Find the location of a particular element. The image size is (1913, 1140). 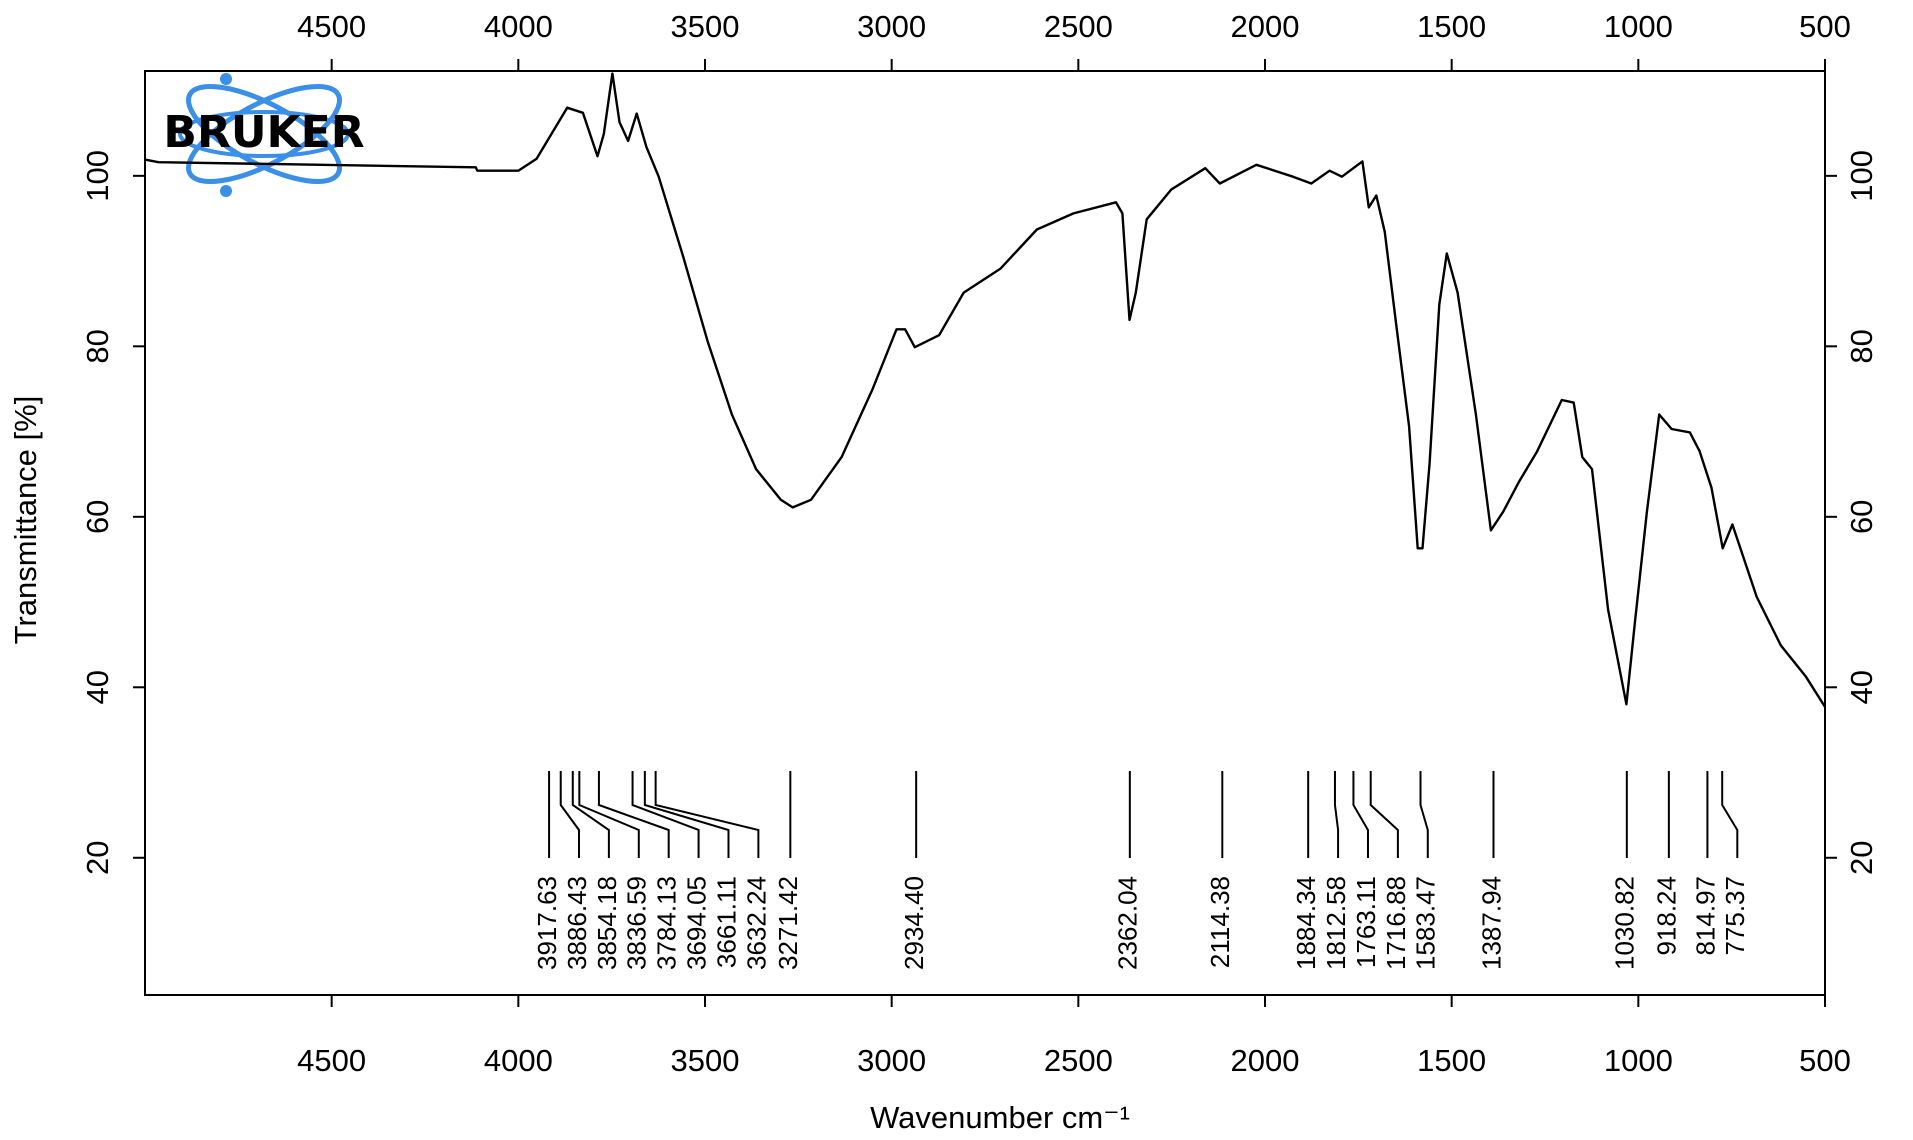

peak-label: 3886.43 is located at coordinates (577, 923).